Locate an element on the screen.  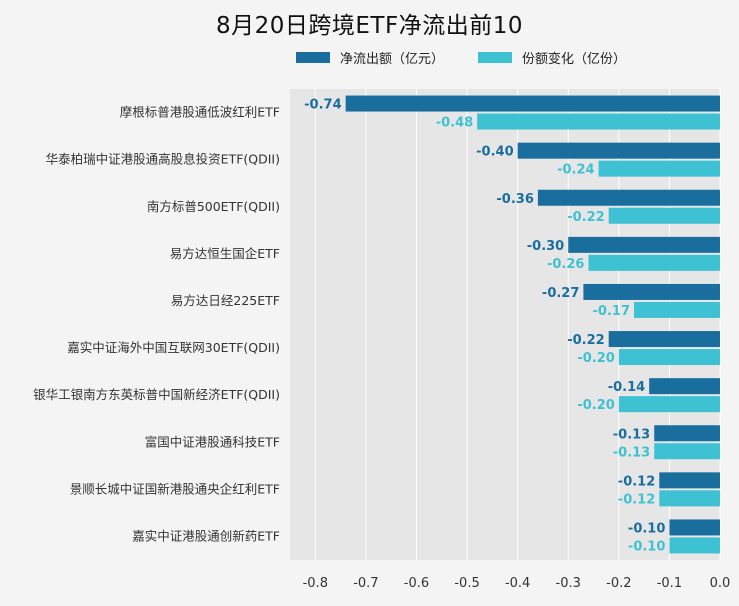
category-label: 易方达恒生国企ETF is located at coordinates (225, 253).